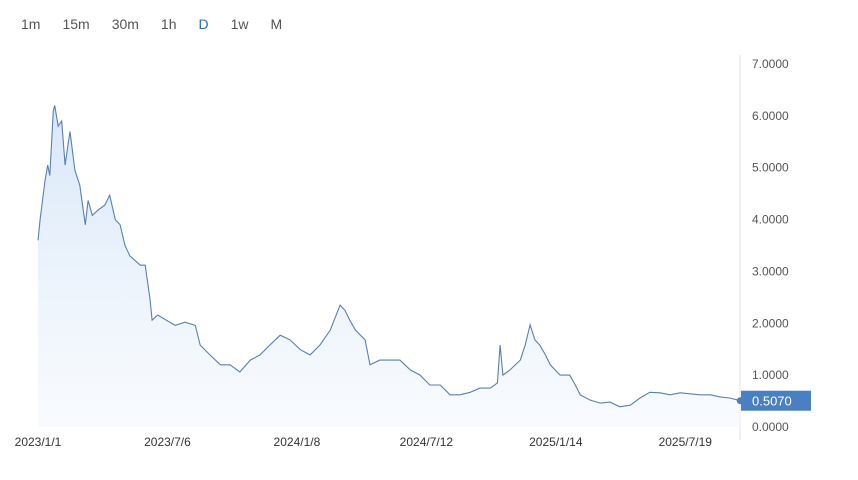 Image resolution: width=858 pixels, height=480 pixels. I want to click on tab-d: D, so click(203, 24).